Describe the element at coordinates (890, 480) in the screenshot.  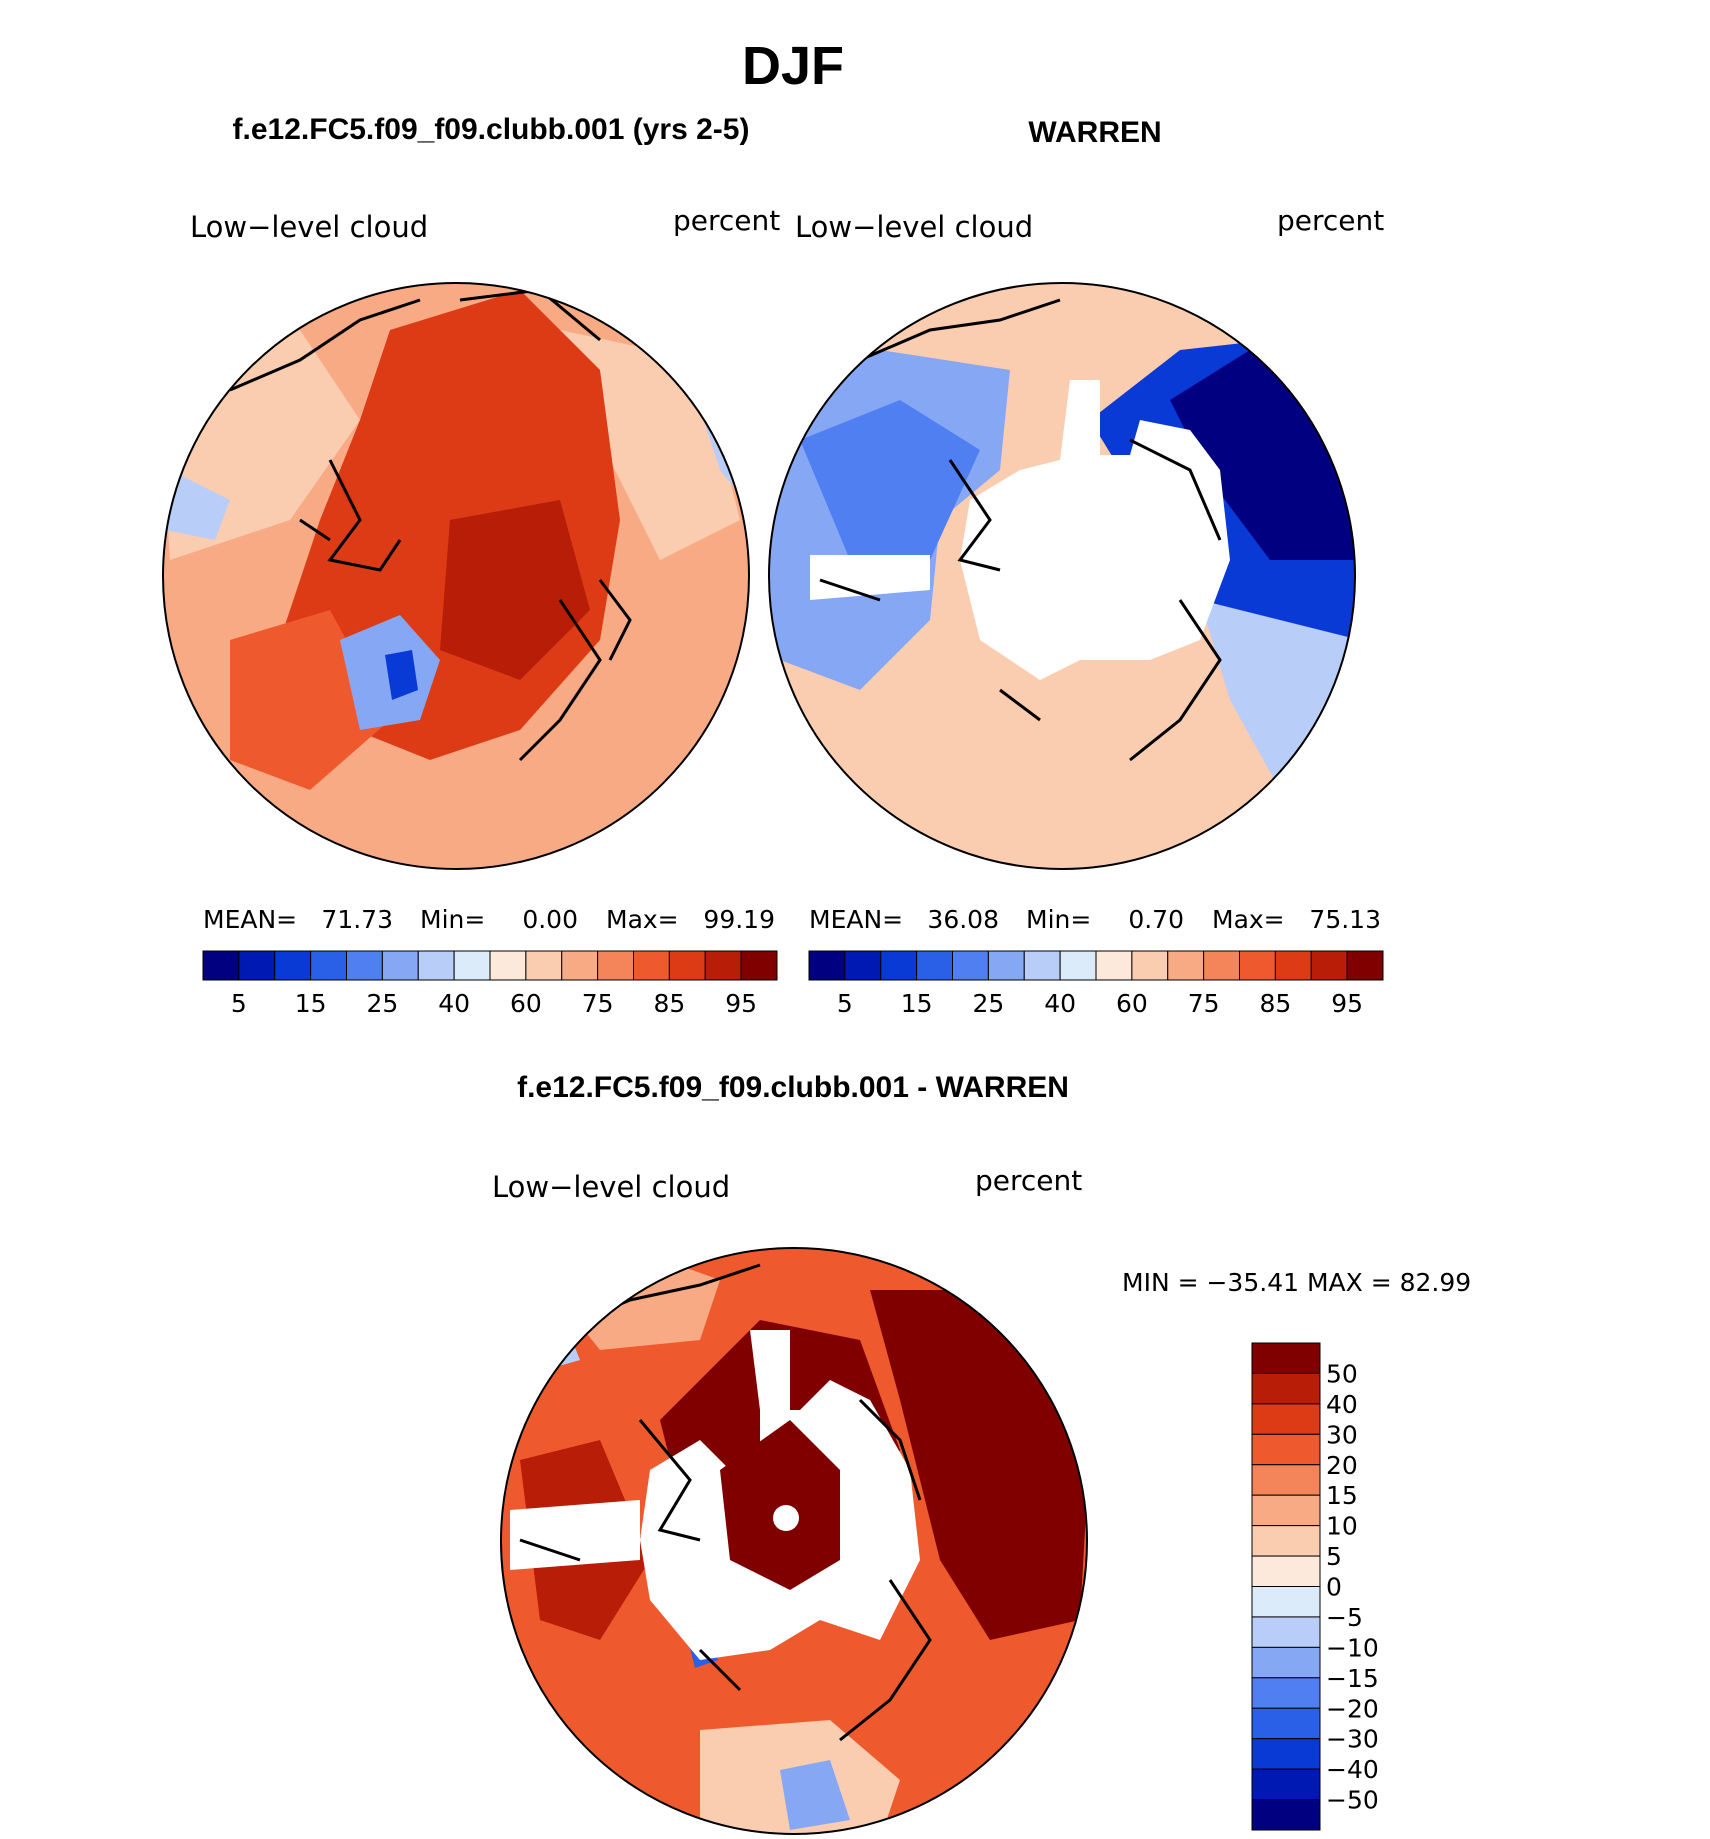
I see `map-field-west-deeper` at that location.